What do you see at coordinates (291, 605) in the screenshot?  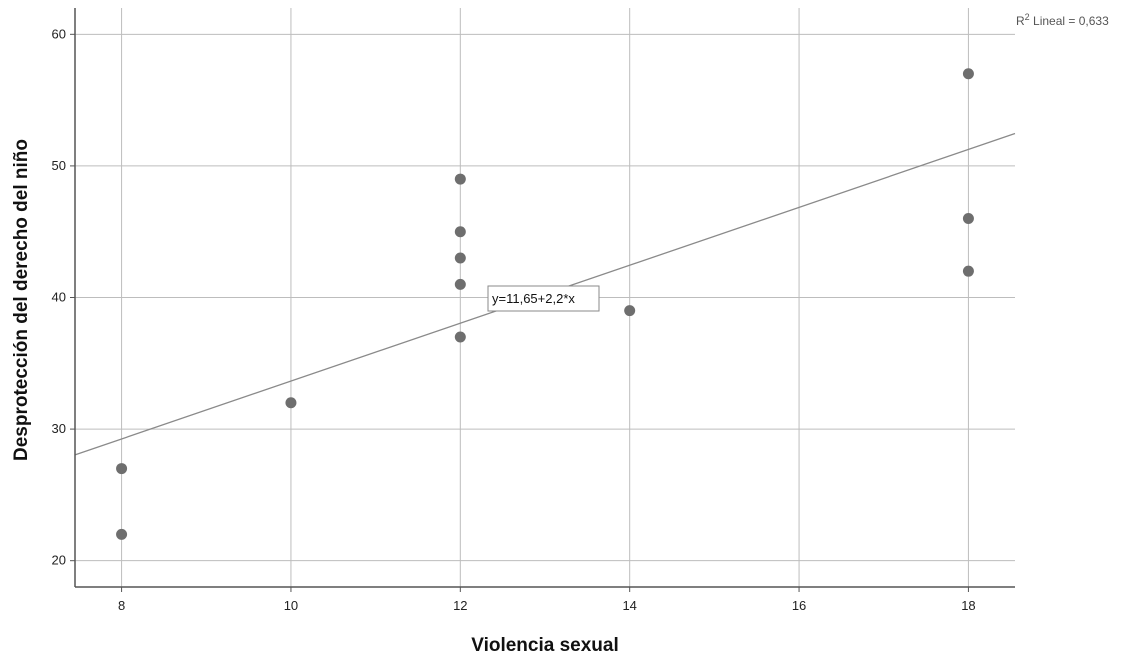 I see `x-tick-label-10: 10` at bounding box center [291, 605].